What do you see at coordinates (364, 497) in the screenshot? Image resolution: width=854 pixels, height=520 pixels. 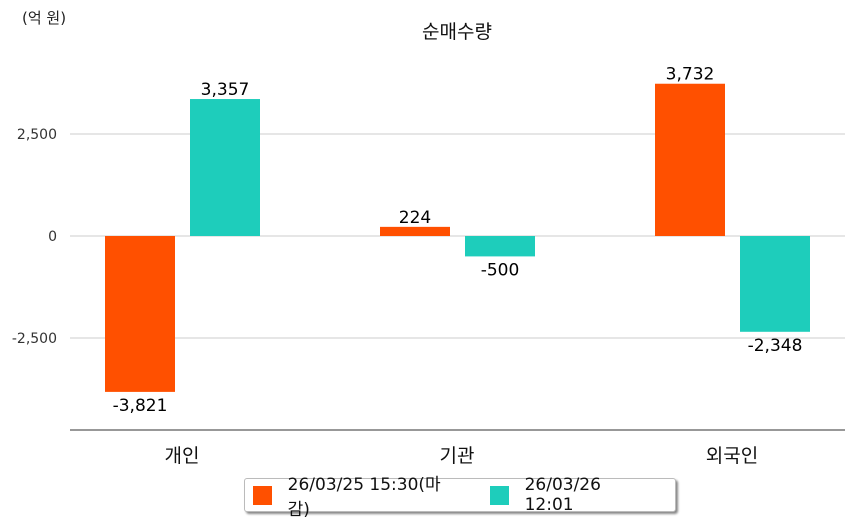 I see `legend-label: 26/03/25 15:30(마감)` at bounding box center [364, 497].